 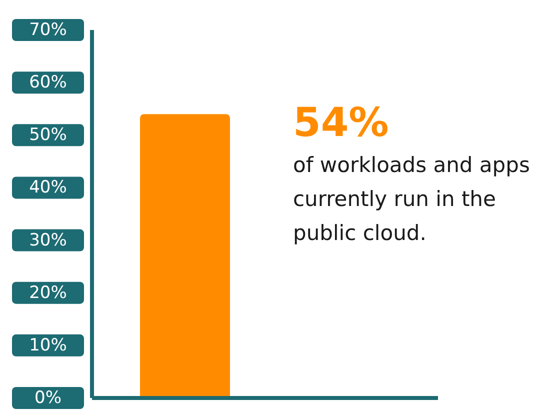 I want to click on y-tick-label: 0%, so click(x=48, y=398).